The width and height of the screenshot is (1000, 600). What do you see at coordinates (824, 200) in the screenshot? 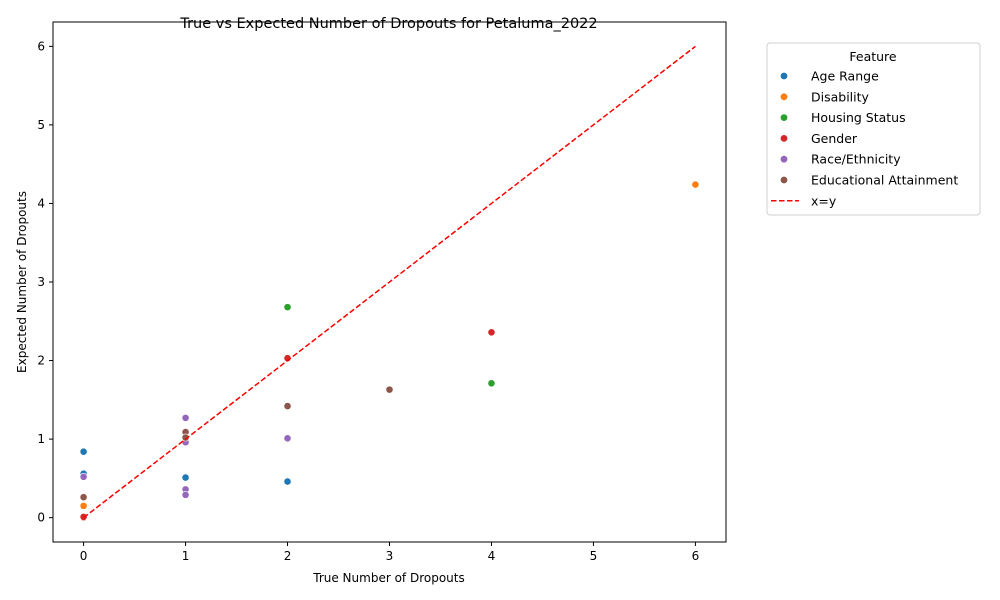
I see `legend-label: x=y` at bounding box center [824, 200].